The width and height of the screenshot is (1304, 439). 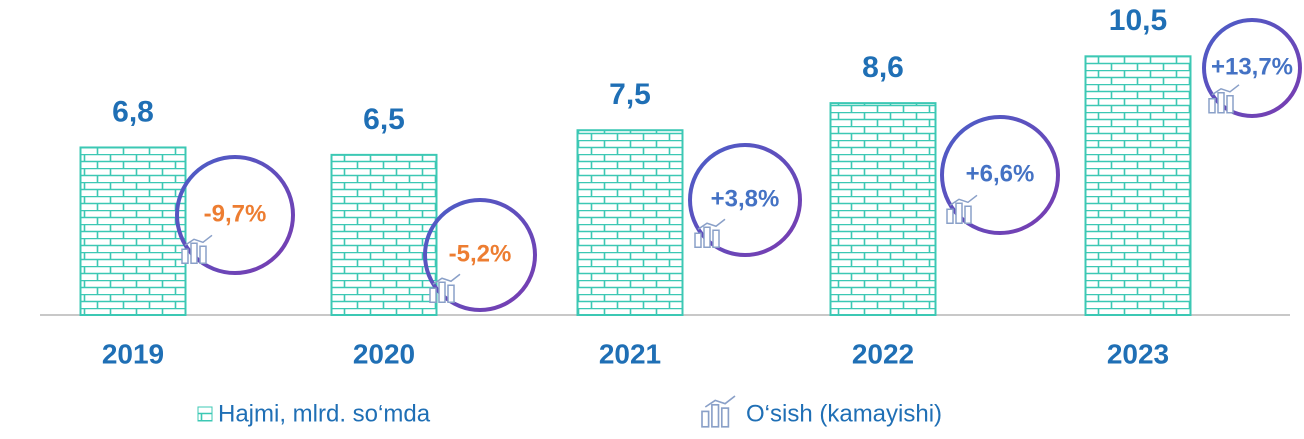 I want to click on growth-label: -9,7%, so click(x=235, y=213).